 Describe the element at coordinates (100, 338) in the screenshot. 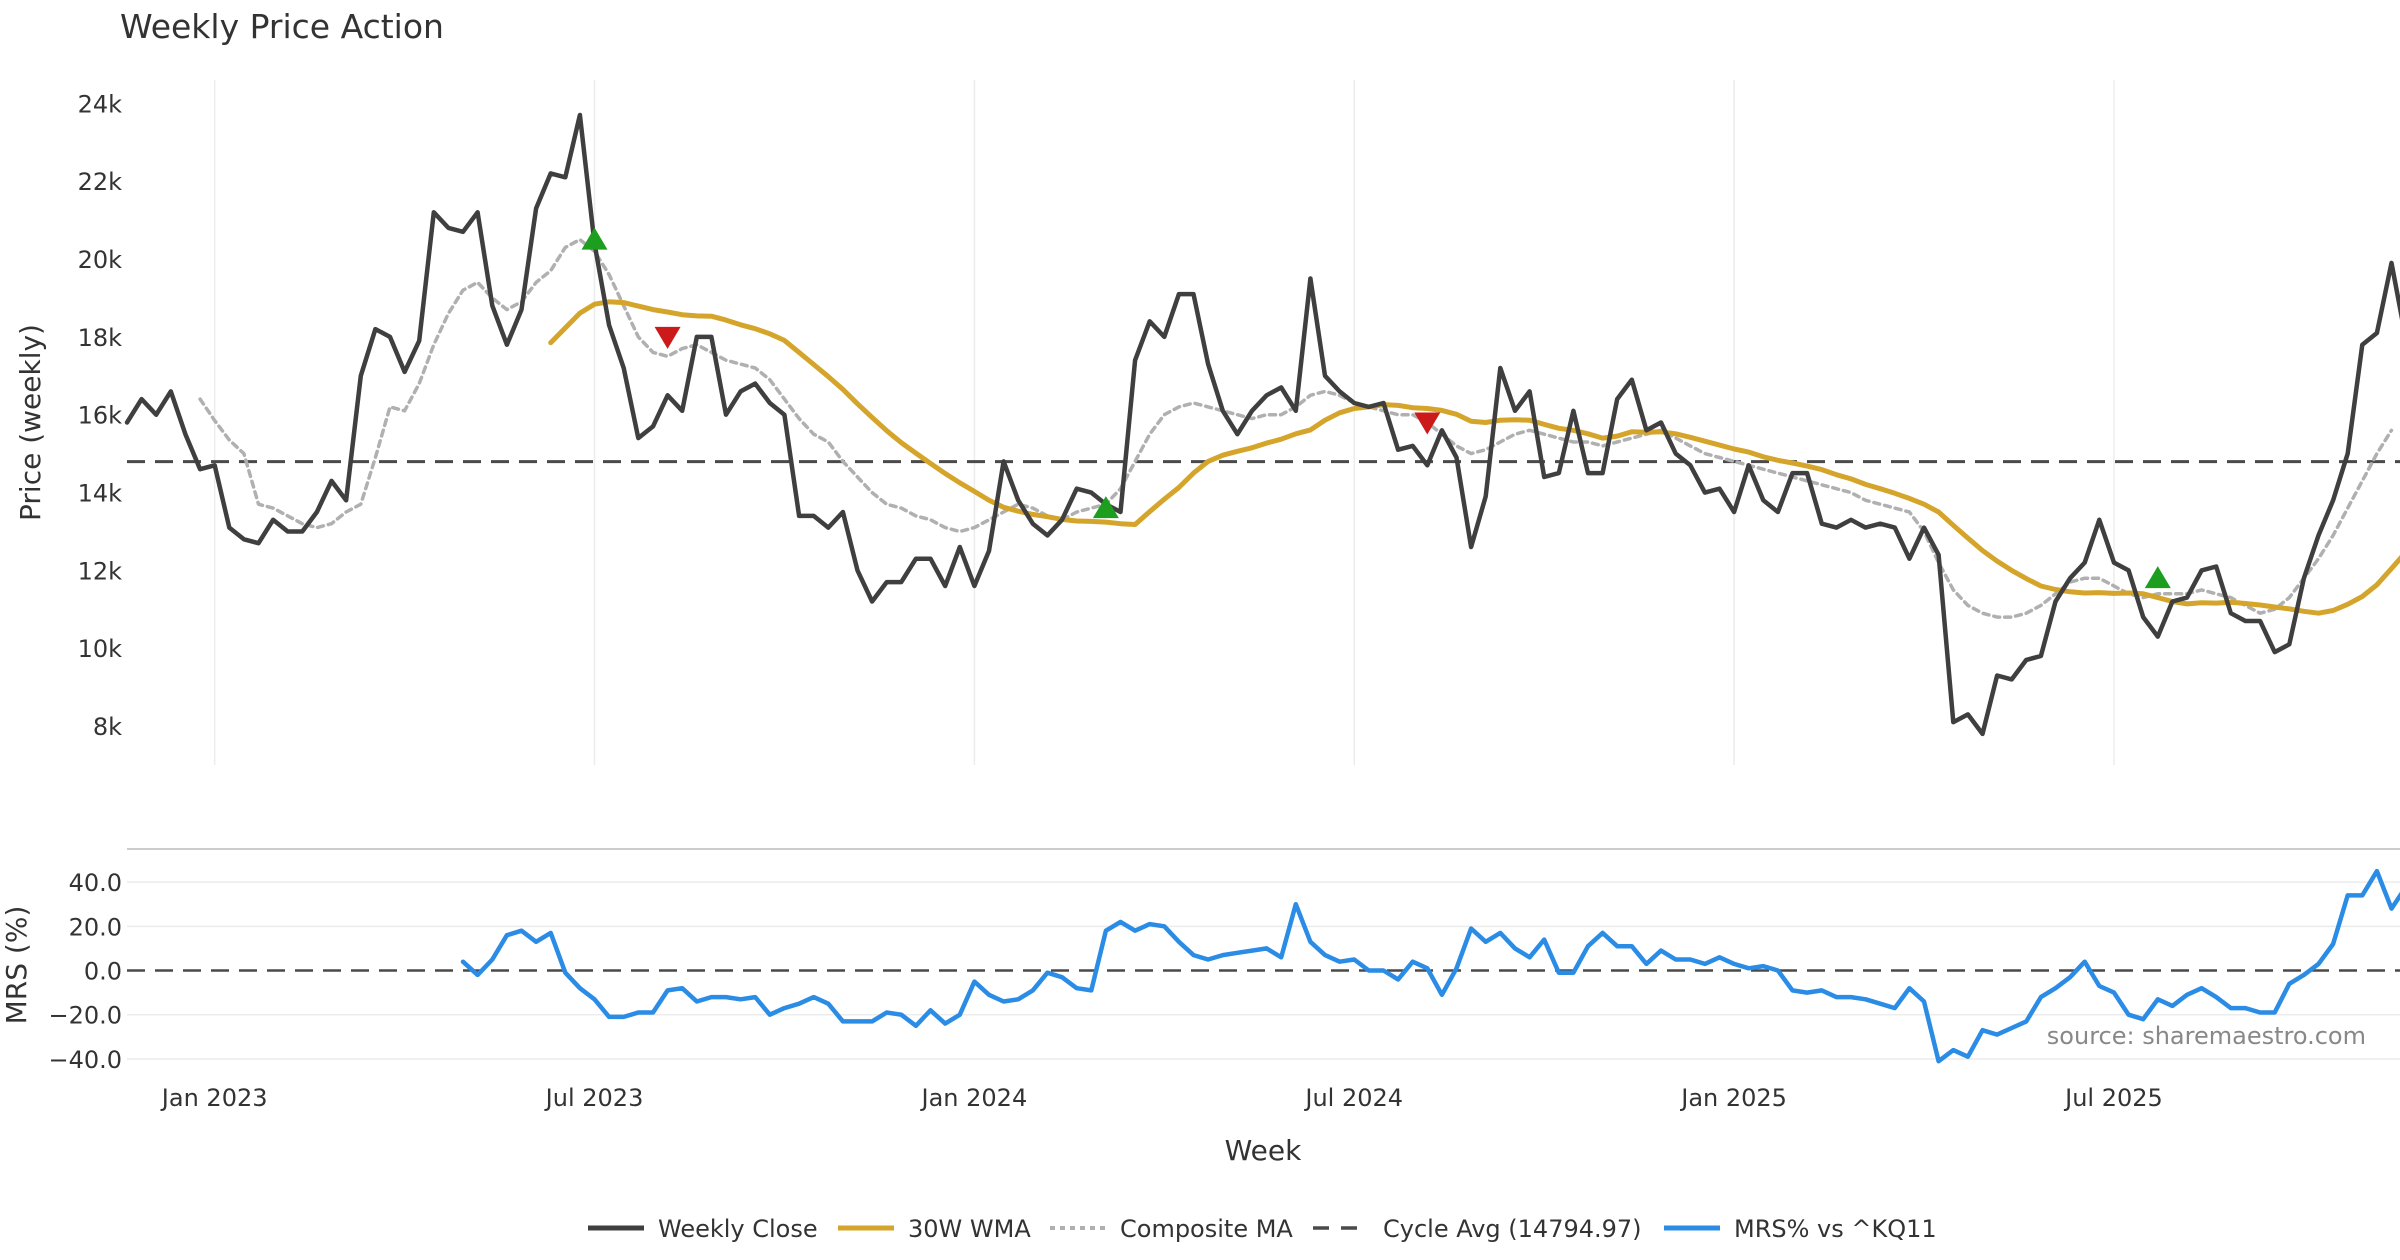

I see `price-y-tick-label: 18k` at that location.